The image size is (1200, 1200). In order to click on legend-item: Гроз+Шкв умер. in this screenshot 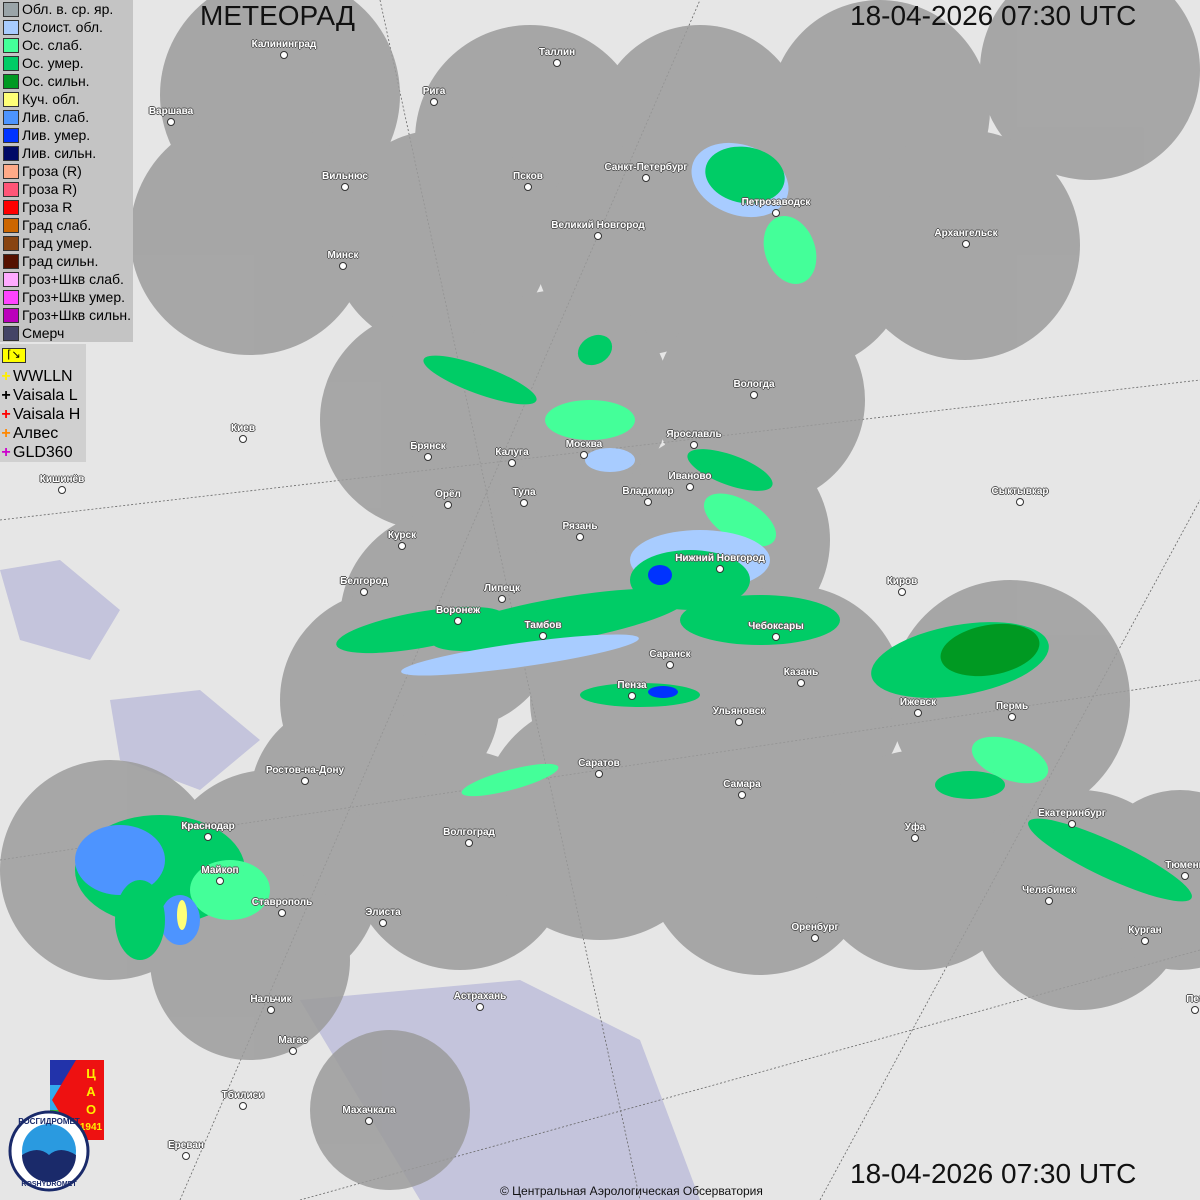, I will do `click(66, 297)`.